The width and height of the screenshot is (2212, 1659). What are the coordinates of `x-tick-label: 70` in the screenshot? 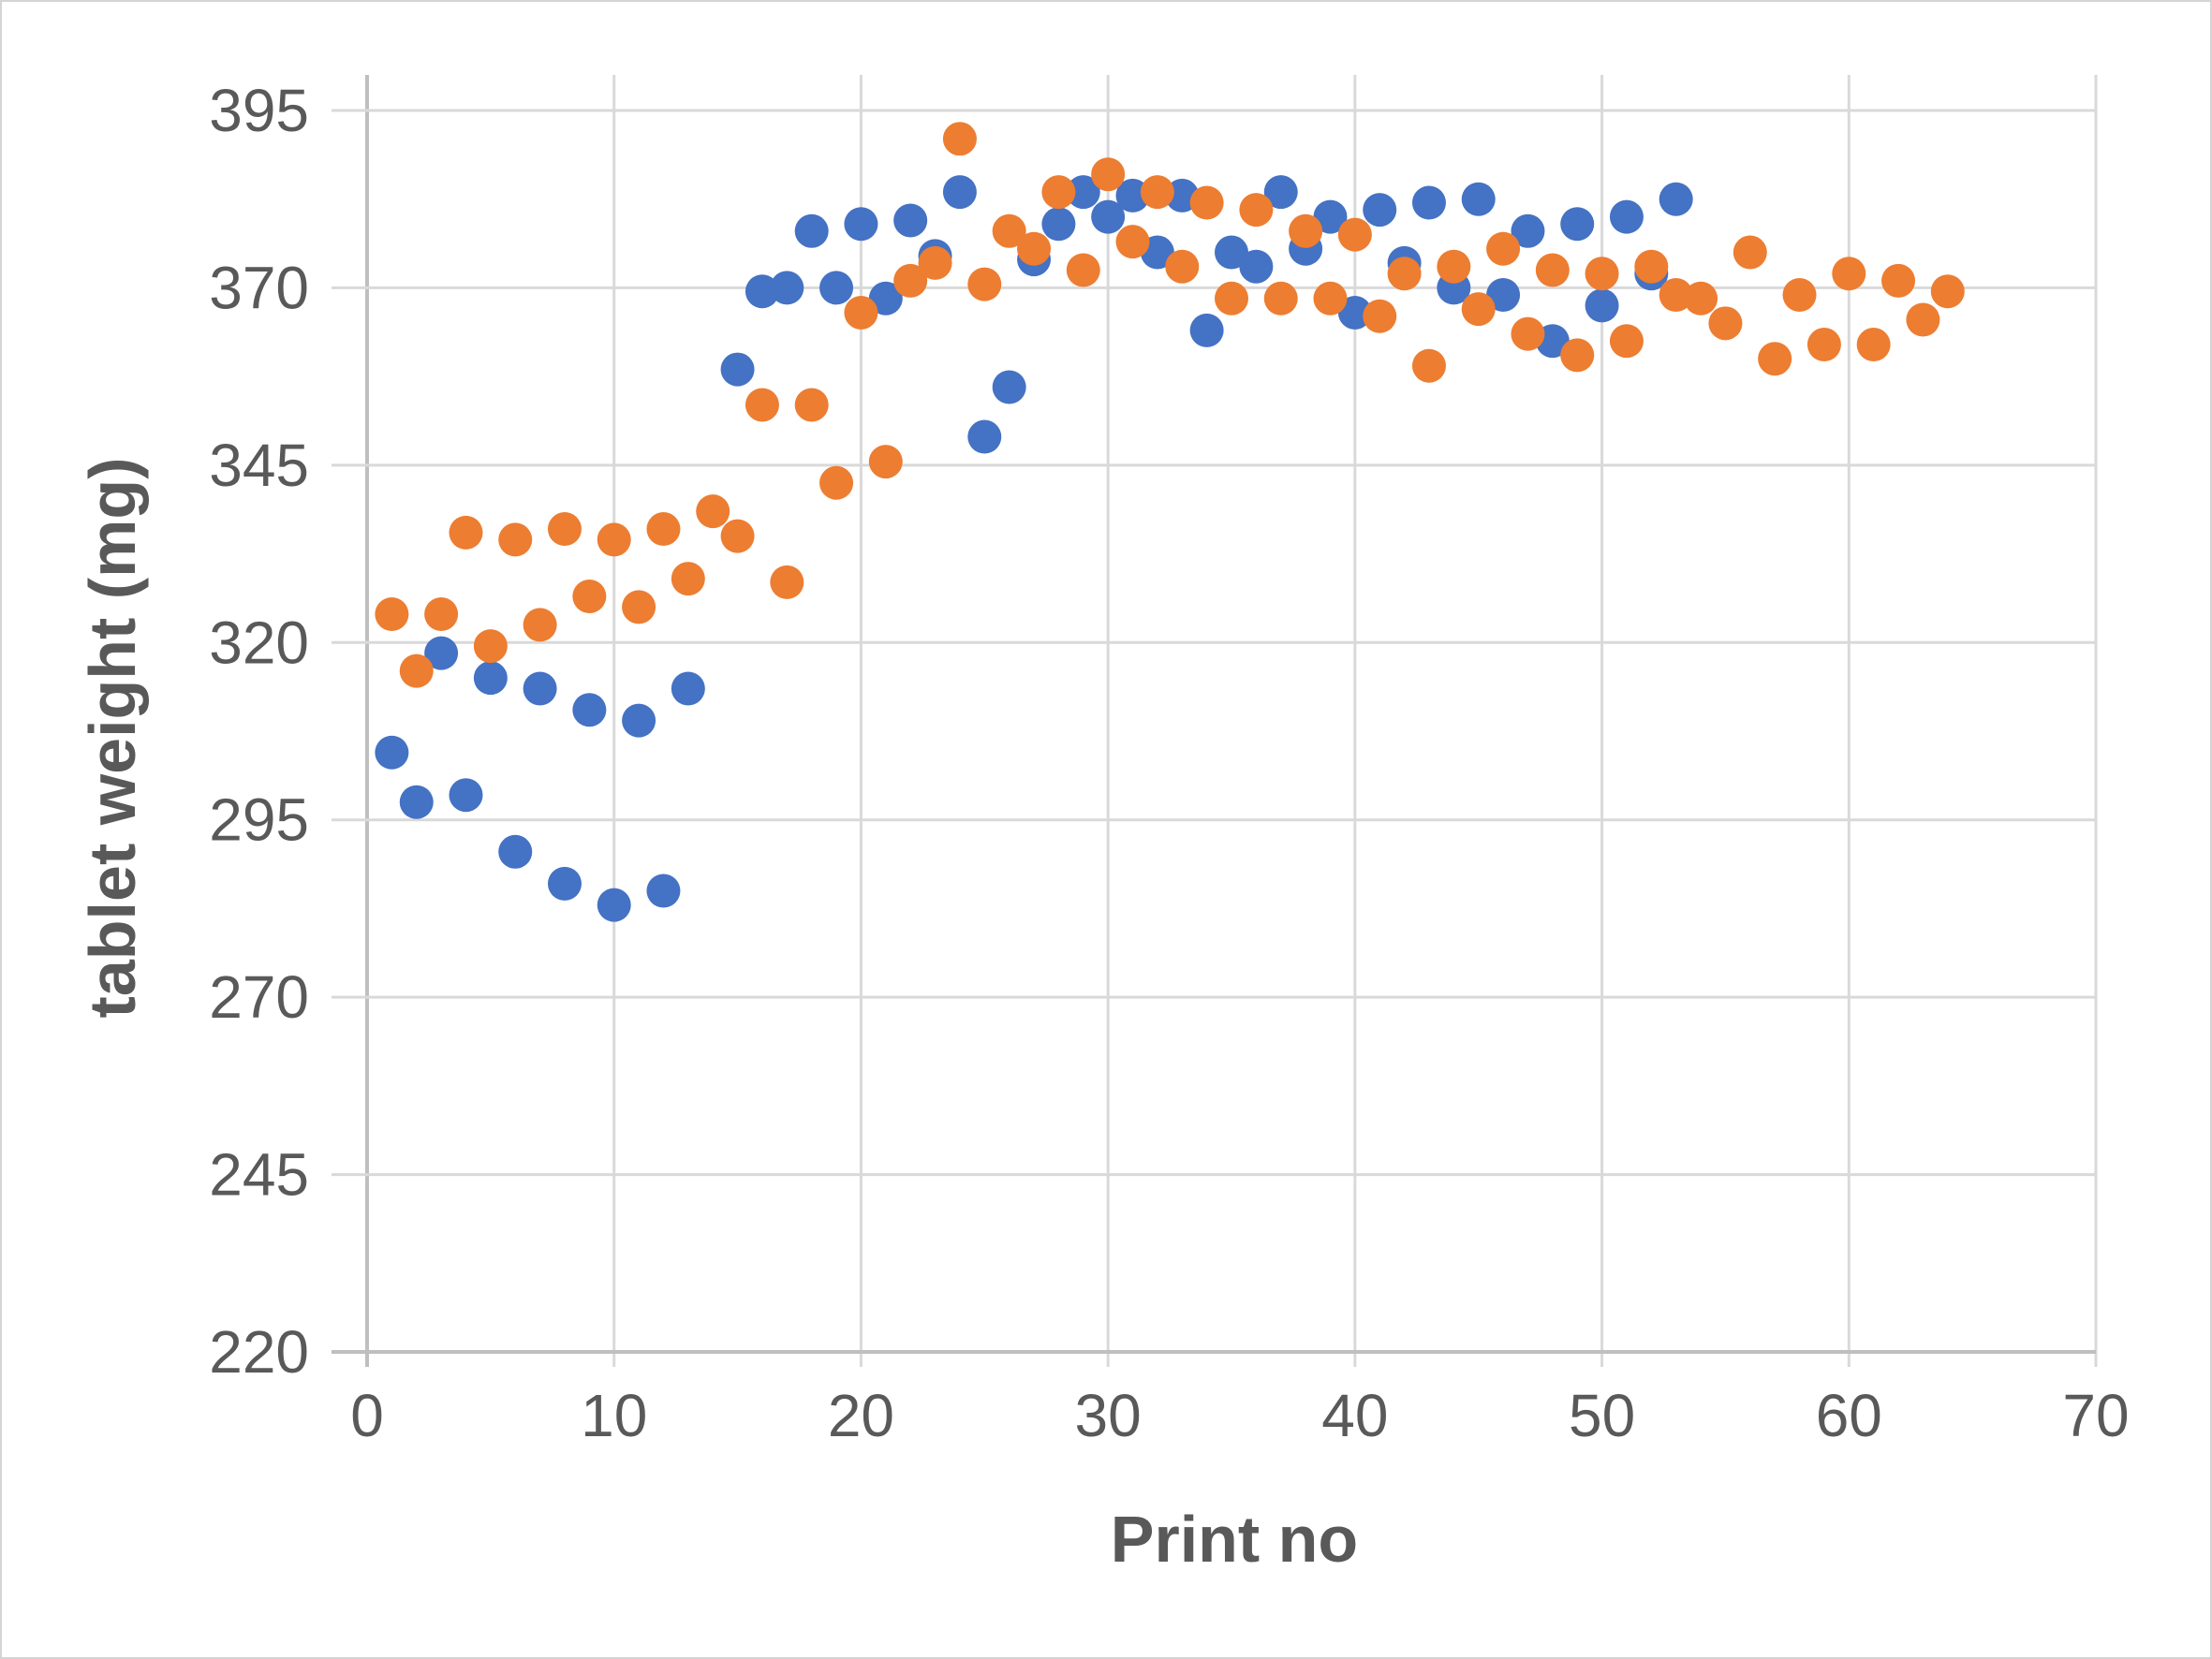 It's located at (2095, 1415).